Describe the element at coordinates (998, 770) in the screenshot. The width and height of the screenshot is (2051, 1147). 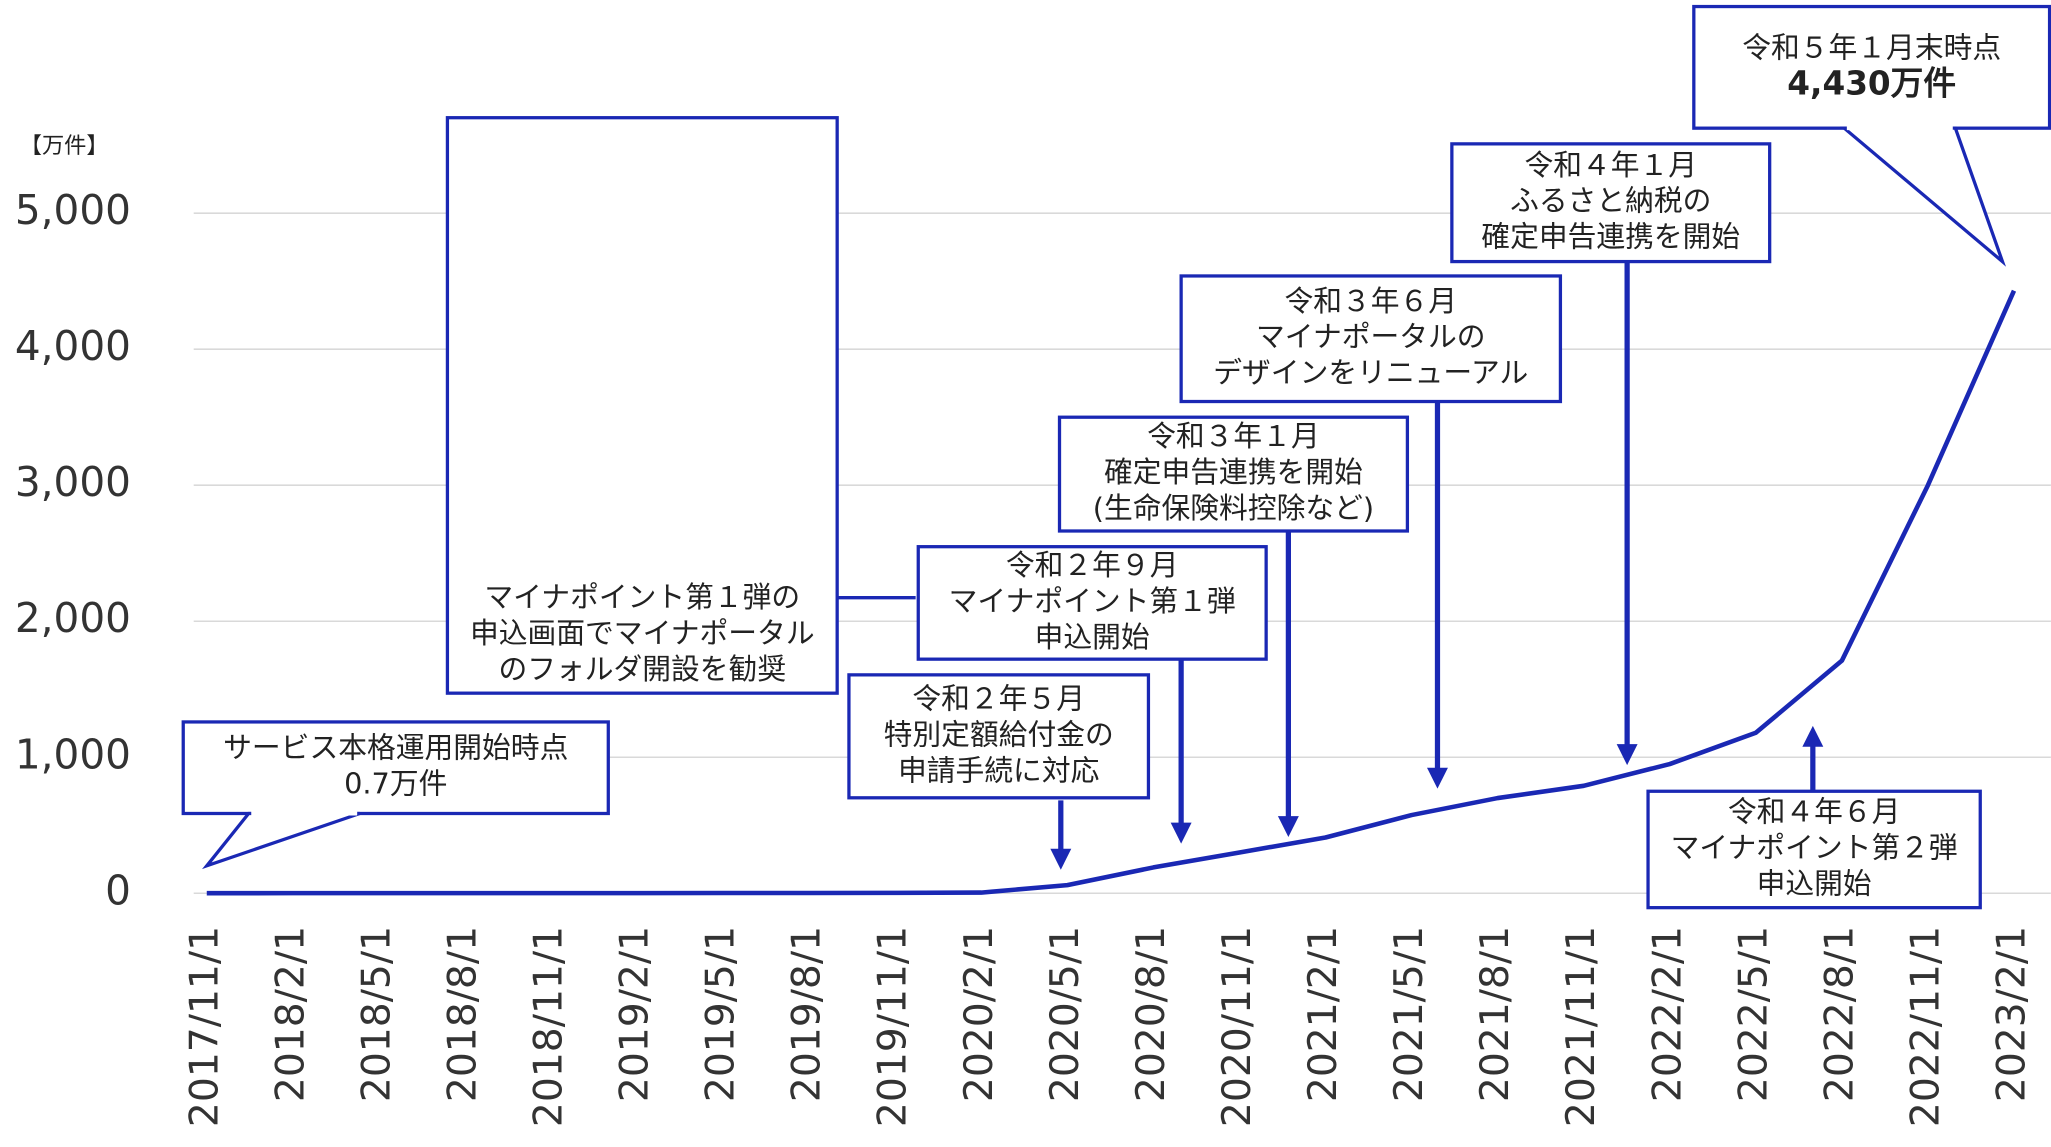
I see `annotation-text: 申請手続に対応` at that location.